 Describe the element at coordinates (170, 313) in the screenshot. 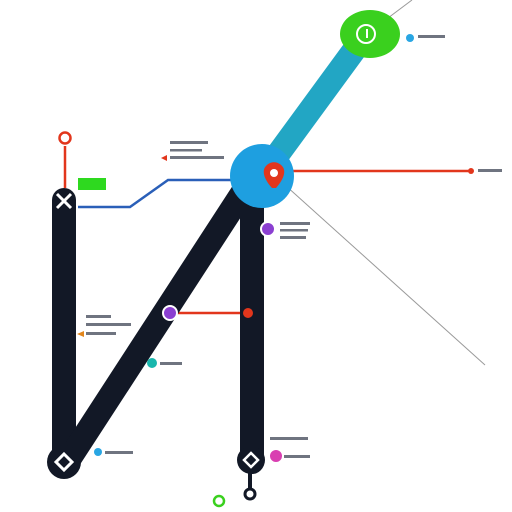

I see `purple-marker-left` at that location.